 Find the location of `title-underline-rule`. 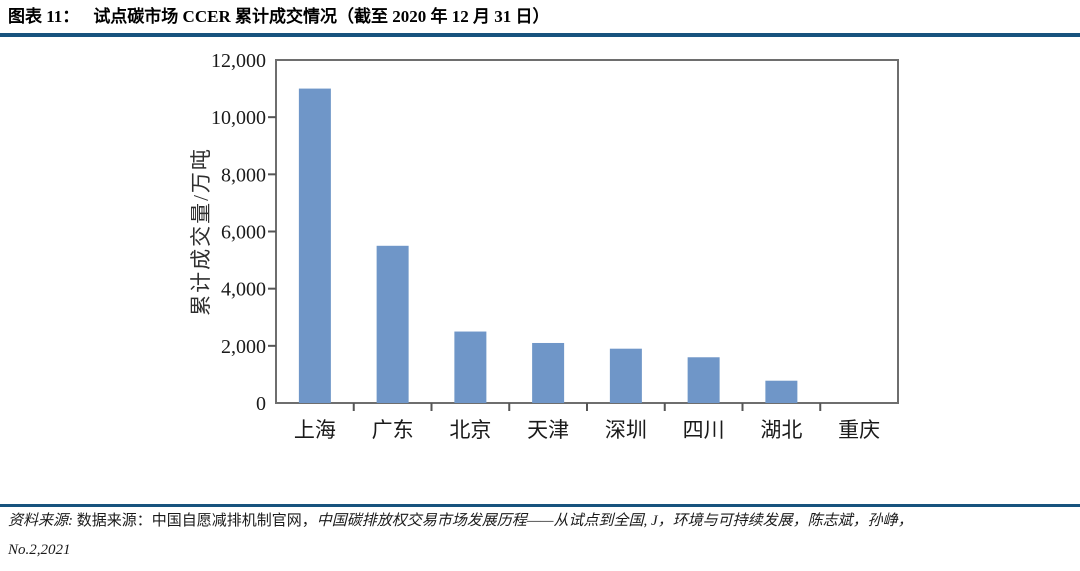

title-underline-rule is located at coordinates (540, 35).